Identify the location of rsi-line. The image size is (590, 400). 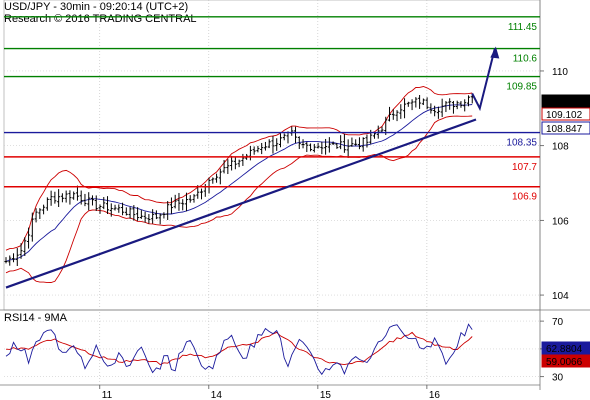
(239, 349).